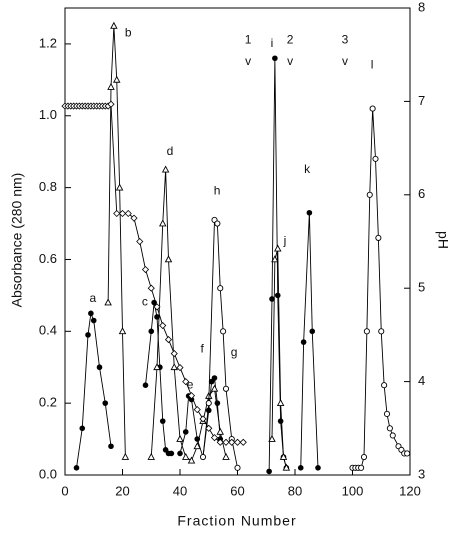  What do you see at coordinates (290, 61) in the screenshot?
I see `annotation: v` at bounding box center [290, 61].